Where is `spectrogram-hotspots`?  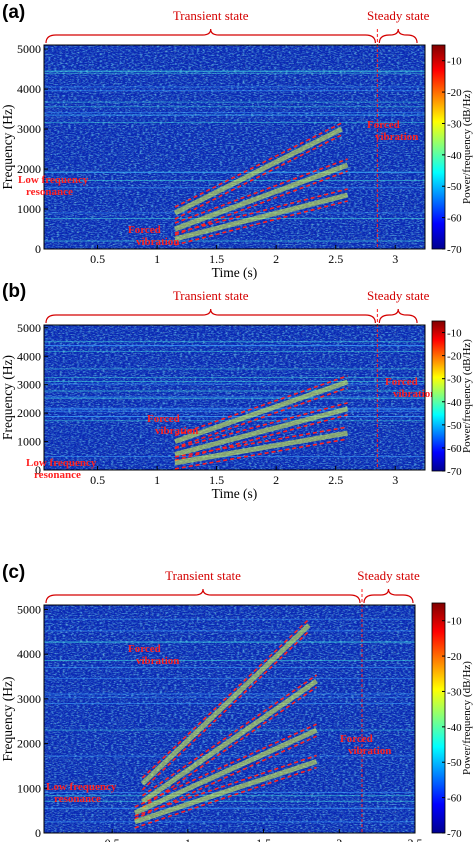 spectrogram-hotspots is located at coordinates (234, 397).